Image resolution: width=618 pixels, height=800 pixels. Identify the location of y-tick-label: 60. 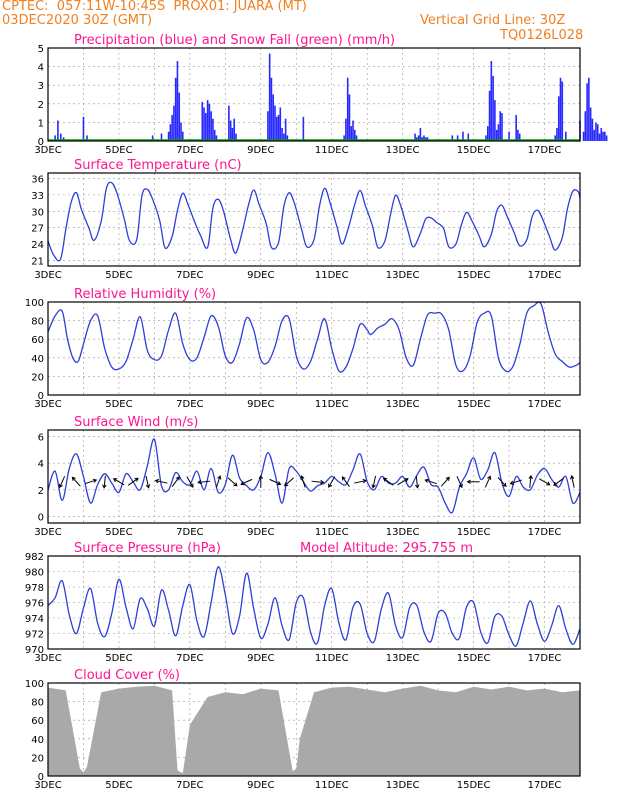
(37, 340).